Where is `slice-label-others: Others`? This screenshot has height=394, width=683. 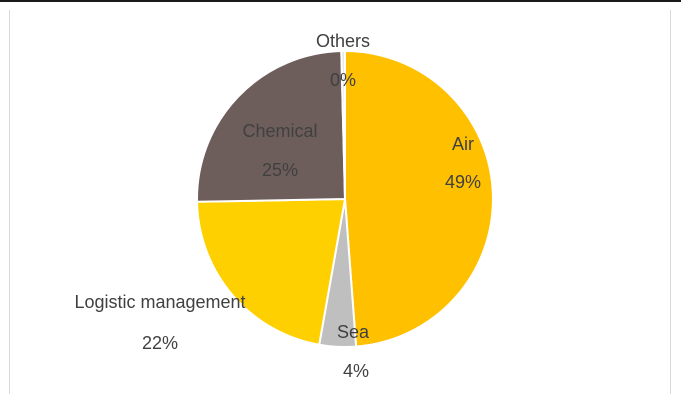 slice-label-others: Others is located at coordinates (343, 41).